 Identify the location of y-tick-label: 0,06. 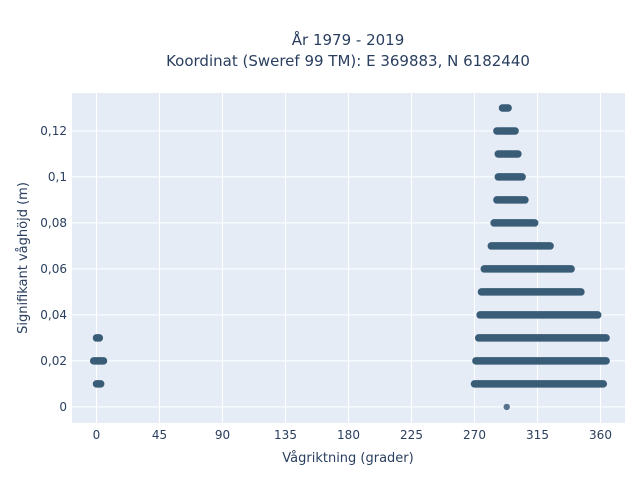
(53, 269).